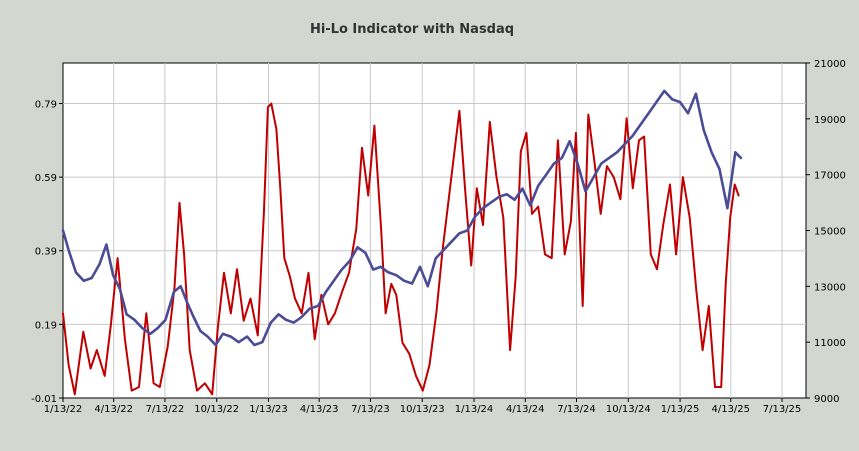  I want to click on right-tick-label: 15000, so click(830, 232).